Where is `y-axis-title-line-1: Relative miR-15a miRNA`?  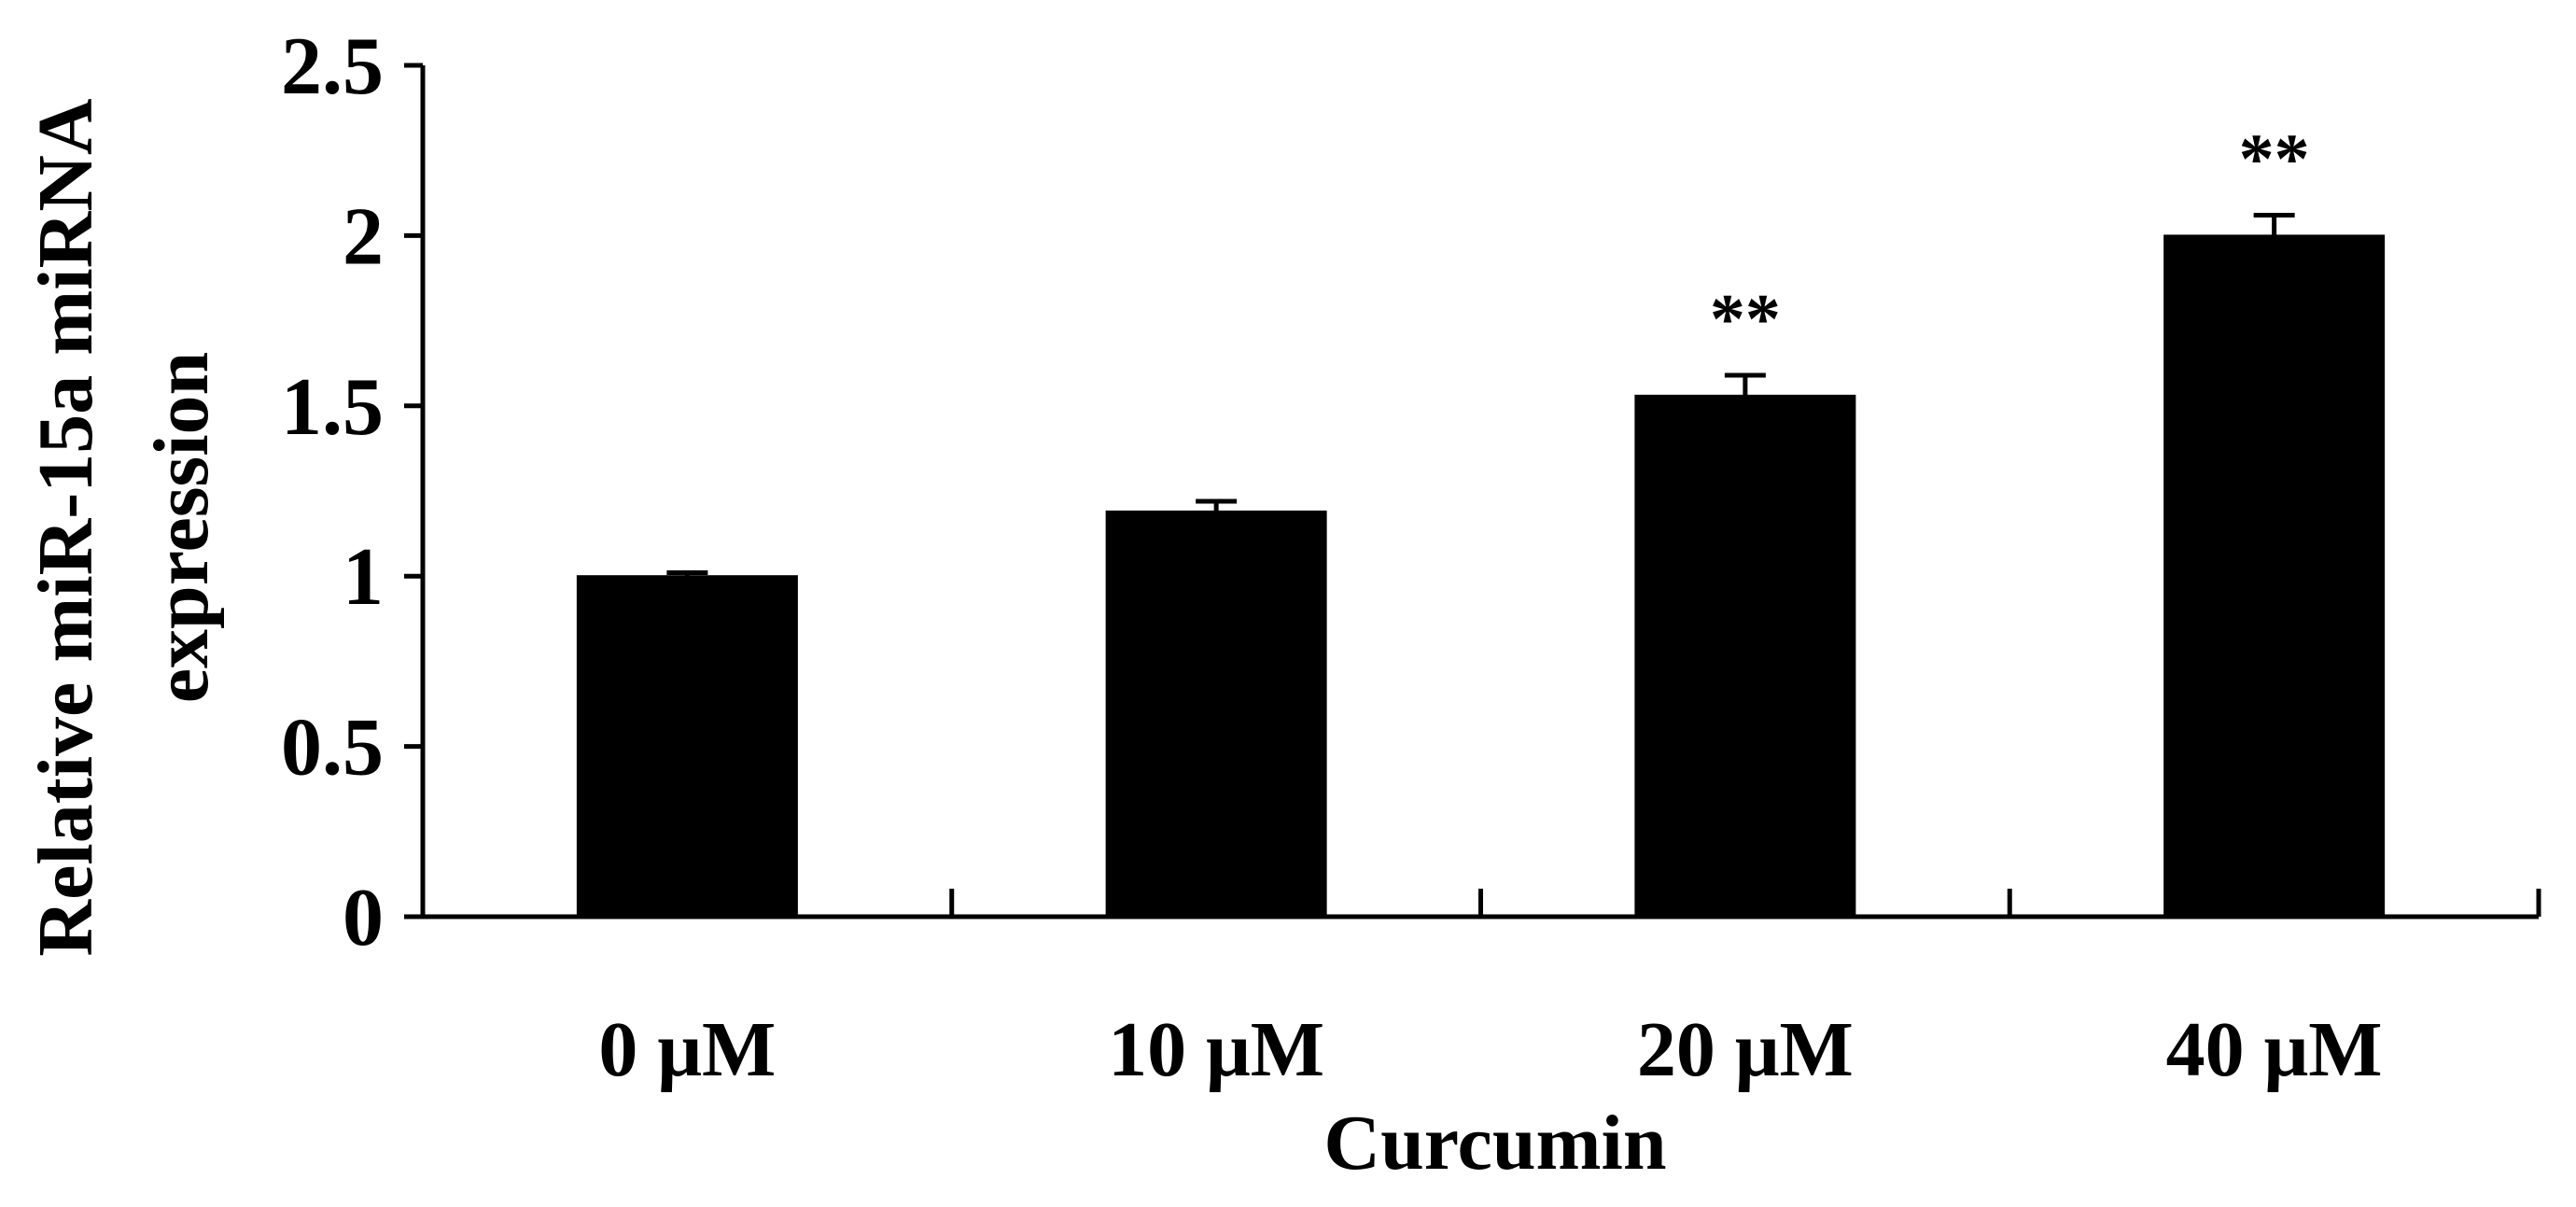
y-axis-title-line-1: Relative miR-15a miRNA is located at coordinates (65, 527).